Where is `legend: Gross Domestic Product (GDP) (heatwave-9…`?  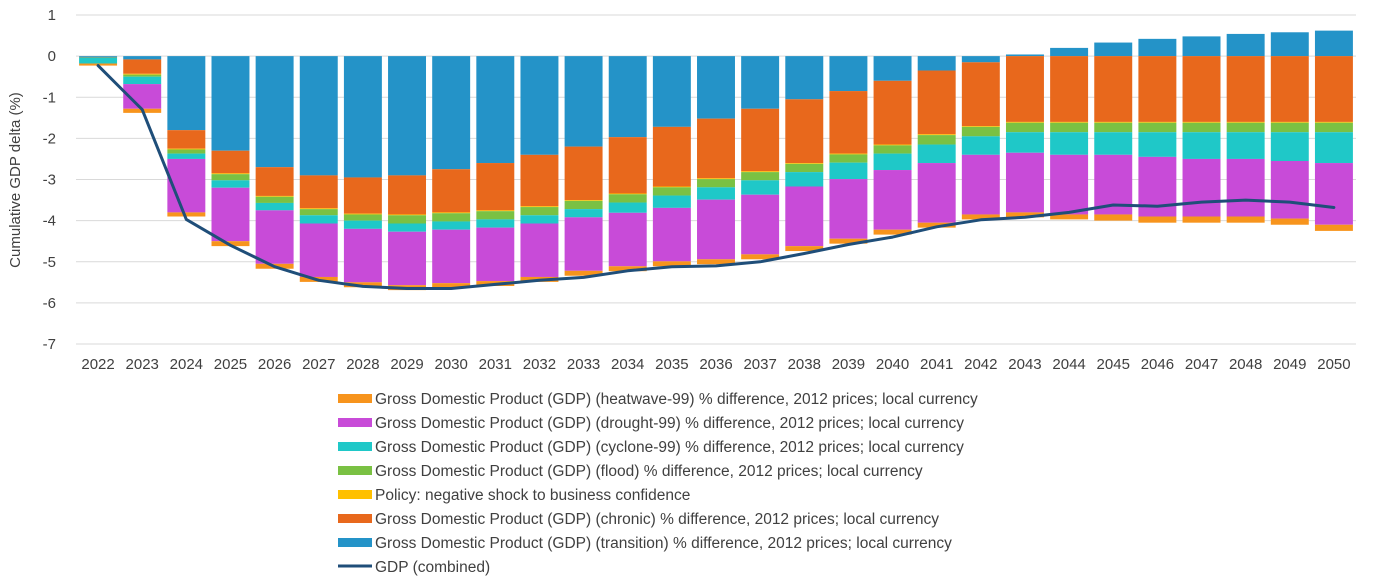 legend: Gross Domestic Product (GDP) (heatwave-9… is located at coordinates (658, 483).